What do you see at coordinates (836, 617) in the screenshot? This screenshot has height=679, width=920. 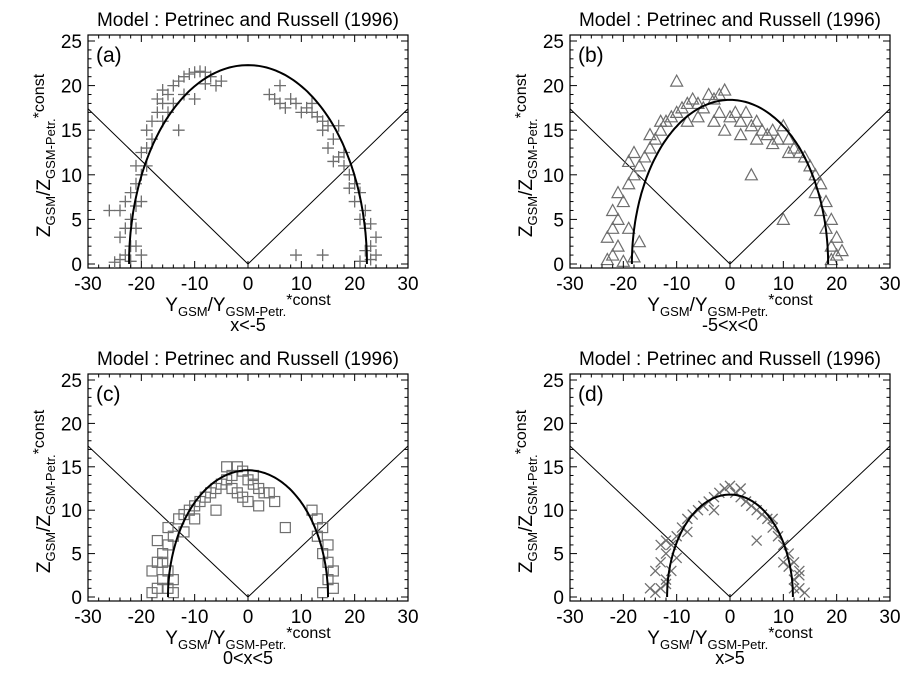 I see `x-tick-label: 20` at bounding box center [836, 617].